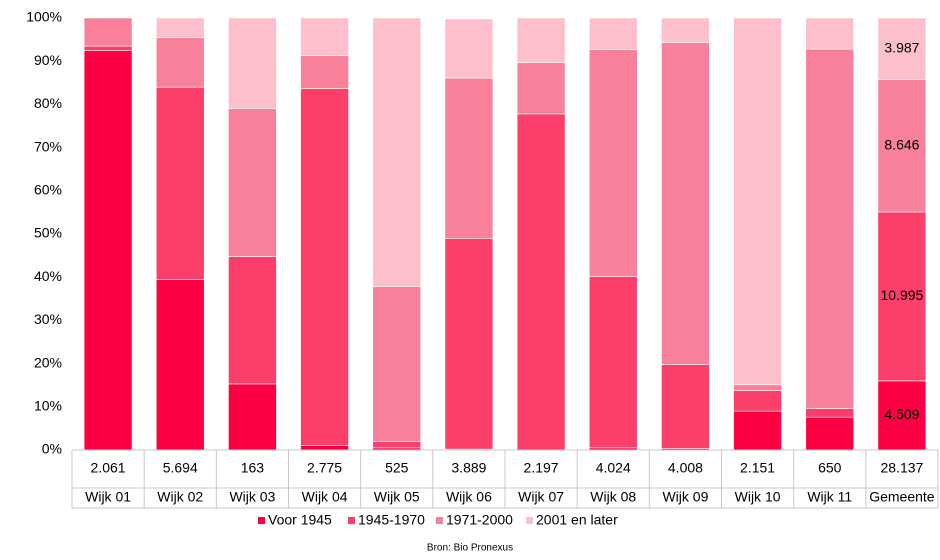 The image size is (940, 560). I want to click on y-tick-label: 50%, so click(48, 233).